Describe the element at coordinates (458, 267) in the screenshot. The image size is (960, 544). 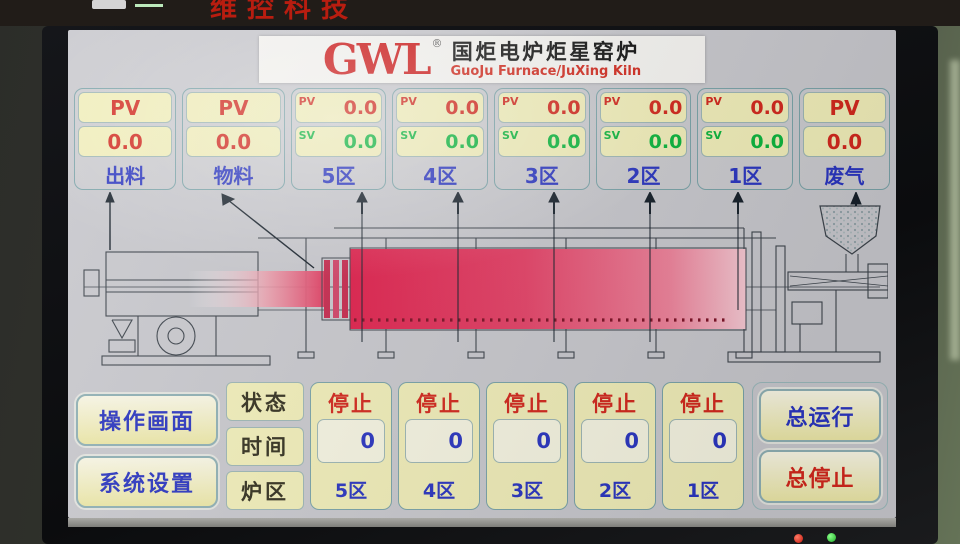
I see `arrow-zone4` at that location.